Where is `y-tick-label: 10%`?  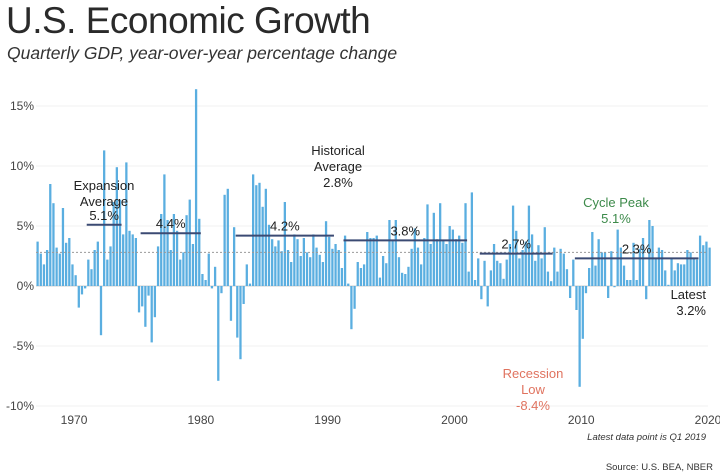
y-tick-label: 10% is located at coordinates (22, 166).